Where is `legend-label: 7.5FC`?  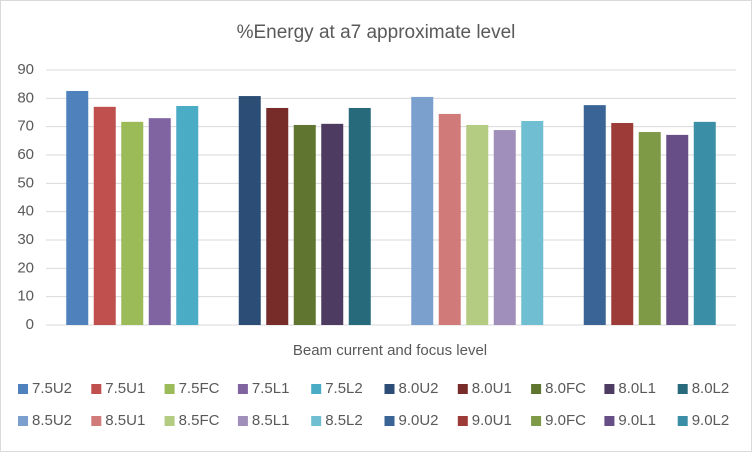
legend-label: 7.5FC is located at coordinates (199, 388).